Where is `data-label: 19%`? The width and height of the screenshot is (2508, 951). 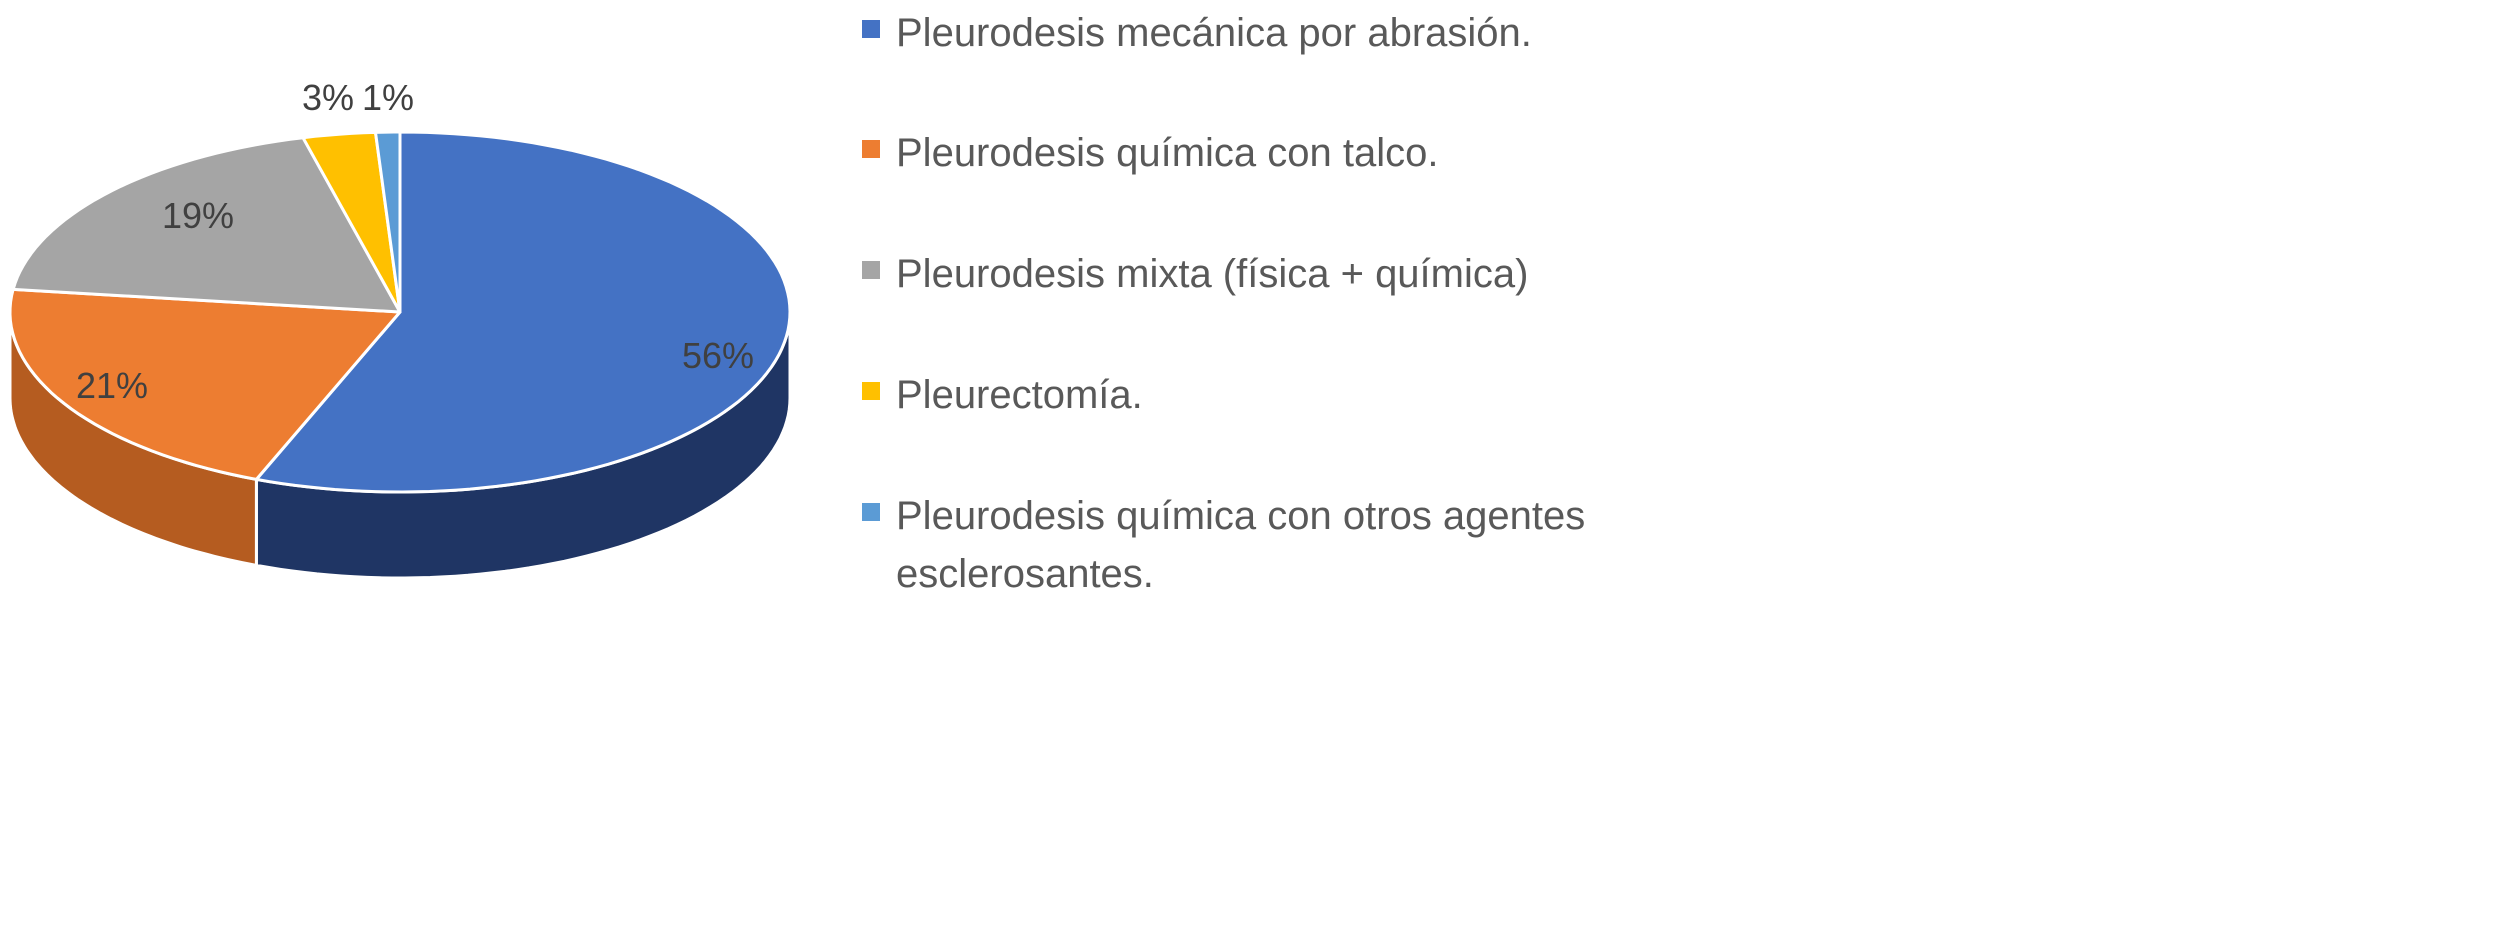
data-label: 19% is located at coordinates (198, 215).